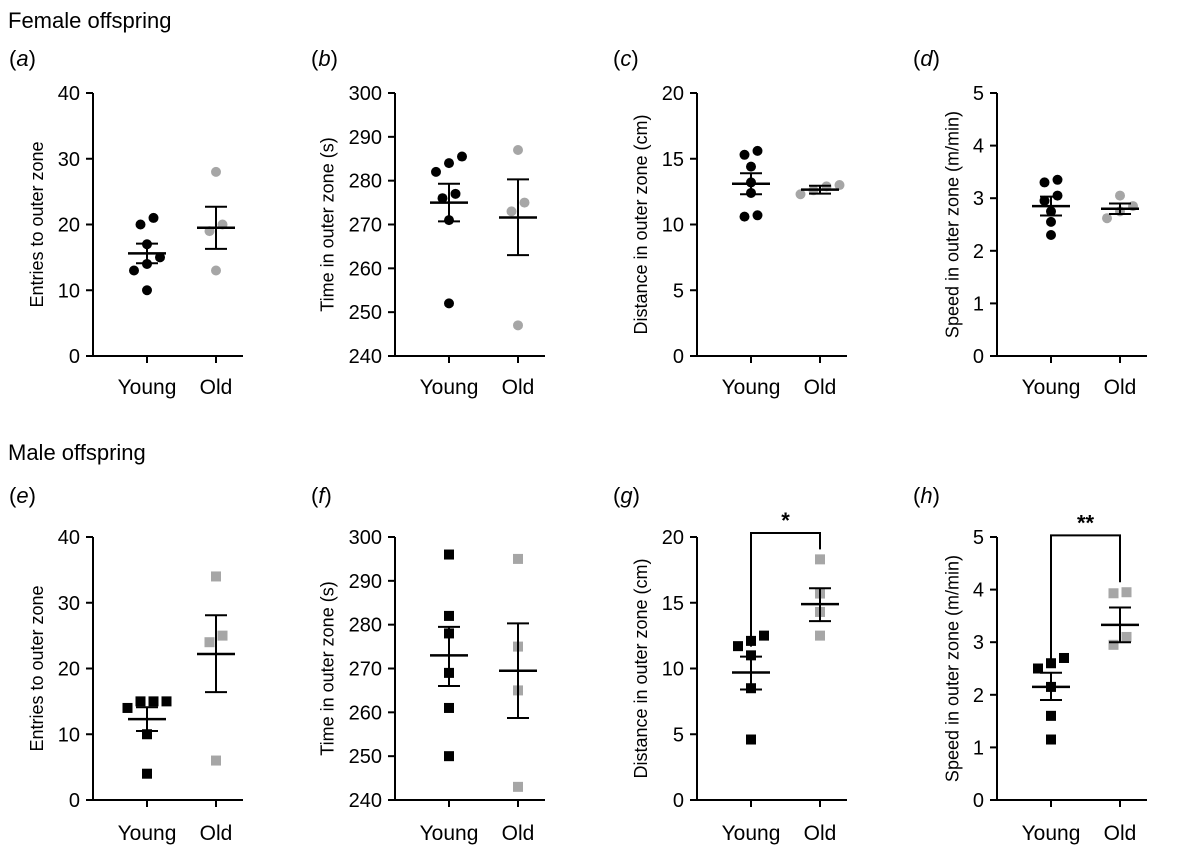 The image size is (1196, 855). What do you see at coordinates (321, 495) in the screenshot?
I see `panel-label: (f)` at bounding box center [321, 495].